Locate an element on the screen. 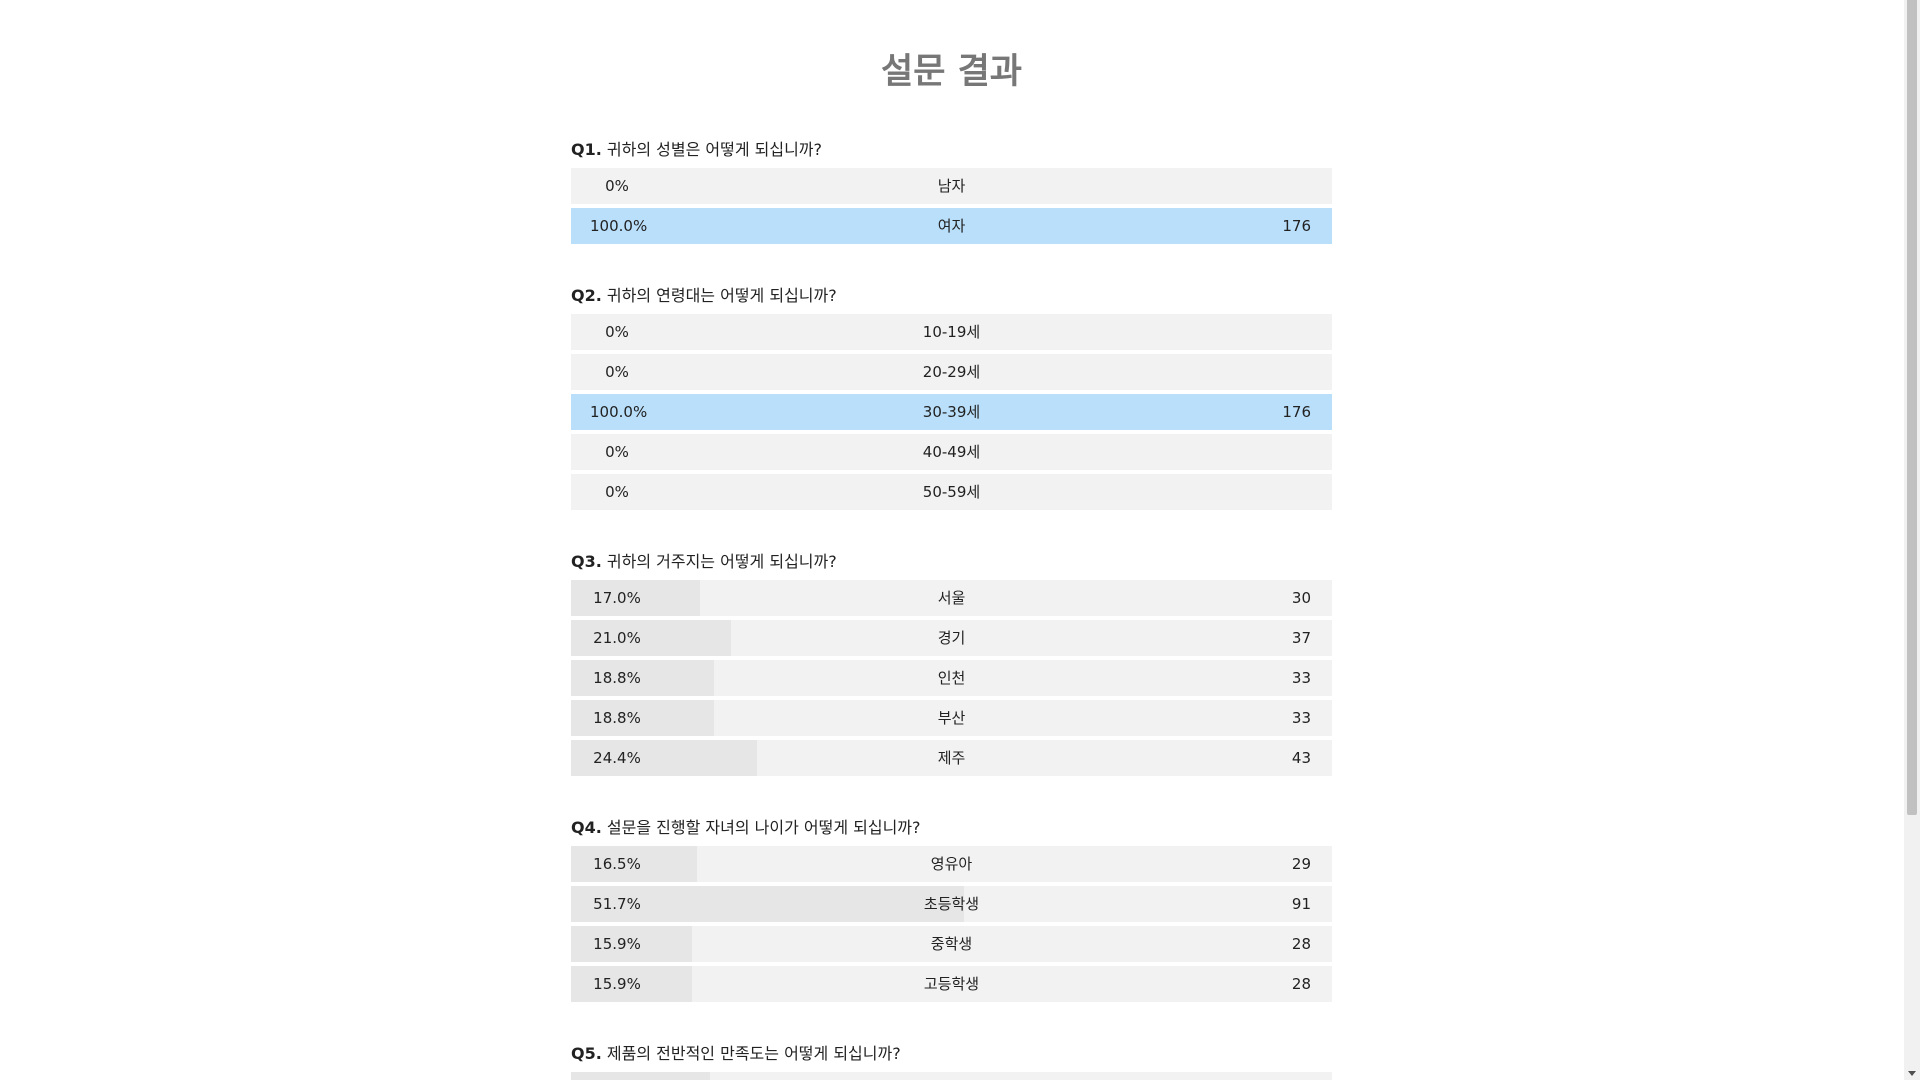 The width and height of the screenshot is (1920, 1080). question-label: Q1. 귀하의 성별은 어떻게 되십니까? is located at coordinates (951, 150).